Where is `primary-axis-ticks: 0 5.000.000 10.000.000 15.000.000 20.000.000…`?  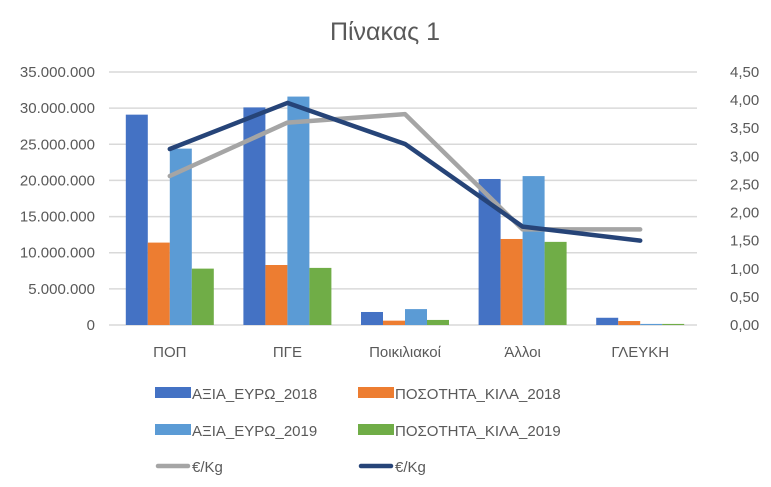
primary-axis-ticks: 0 5.000.000 10.000.000 15.000.000 20.000.000… is located at coordinates (57, 199).